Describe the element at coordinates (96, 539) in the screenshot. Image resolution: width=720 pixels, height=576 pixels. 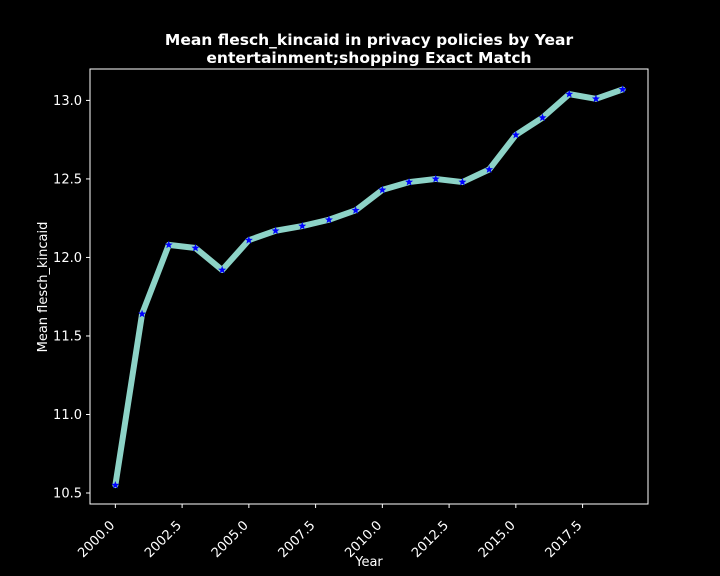
I see `x-tick-label: 2000.0` at that location.